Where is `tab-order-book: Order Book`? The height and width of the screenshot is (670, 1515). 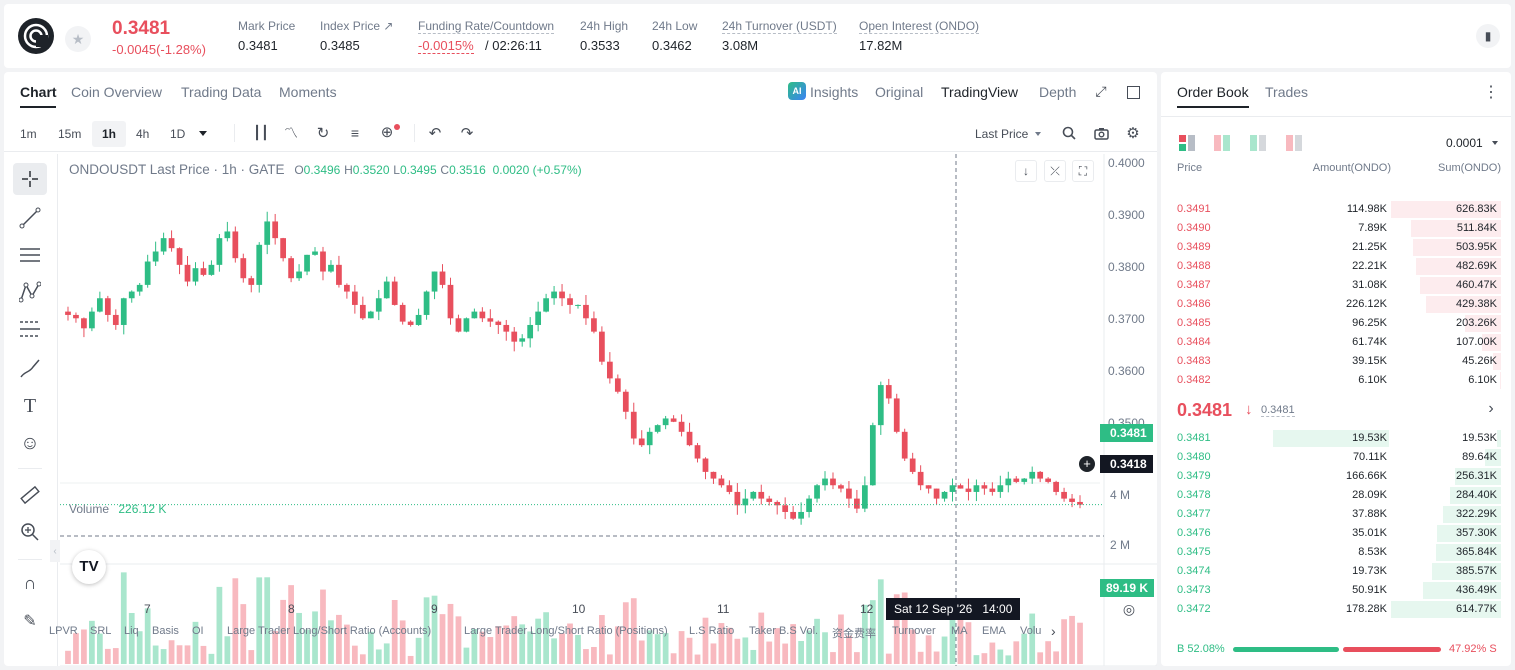 tab-order-book: Order Book is located at coordinates (1213, 92).